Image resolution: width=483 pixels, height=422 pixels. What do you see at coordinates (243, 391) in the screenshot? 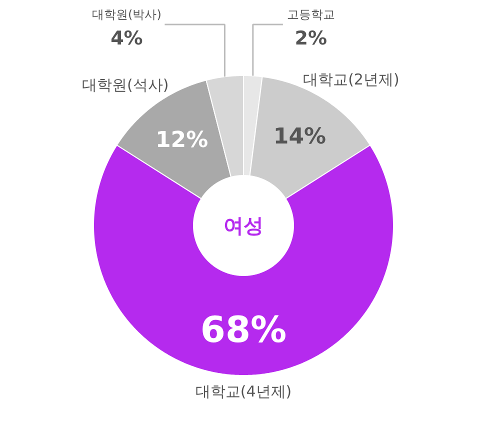
I see `slice-label: 대학교(4년제)` at bounding box center [243, 391].